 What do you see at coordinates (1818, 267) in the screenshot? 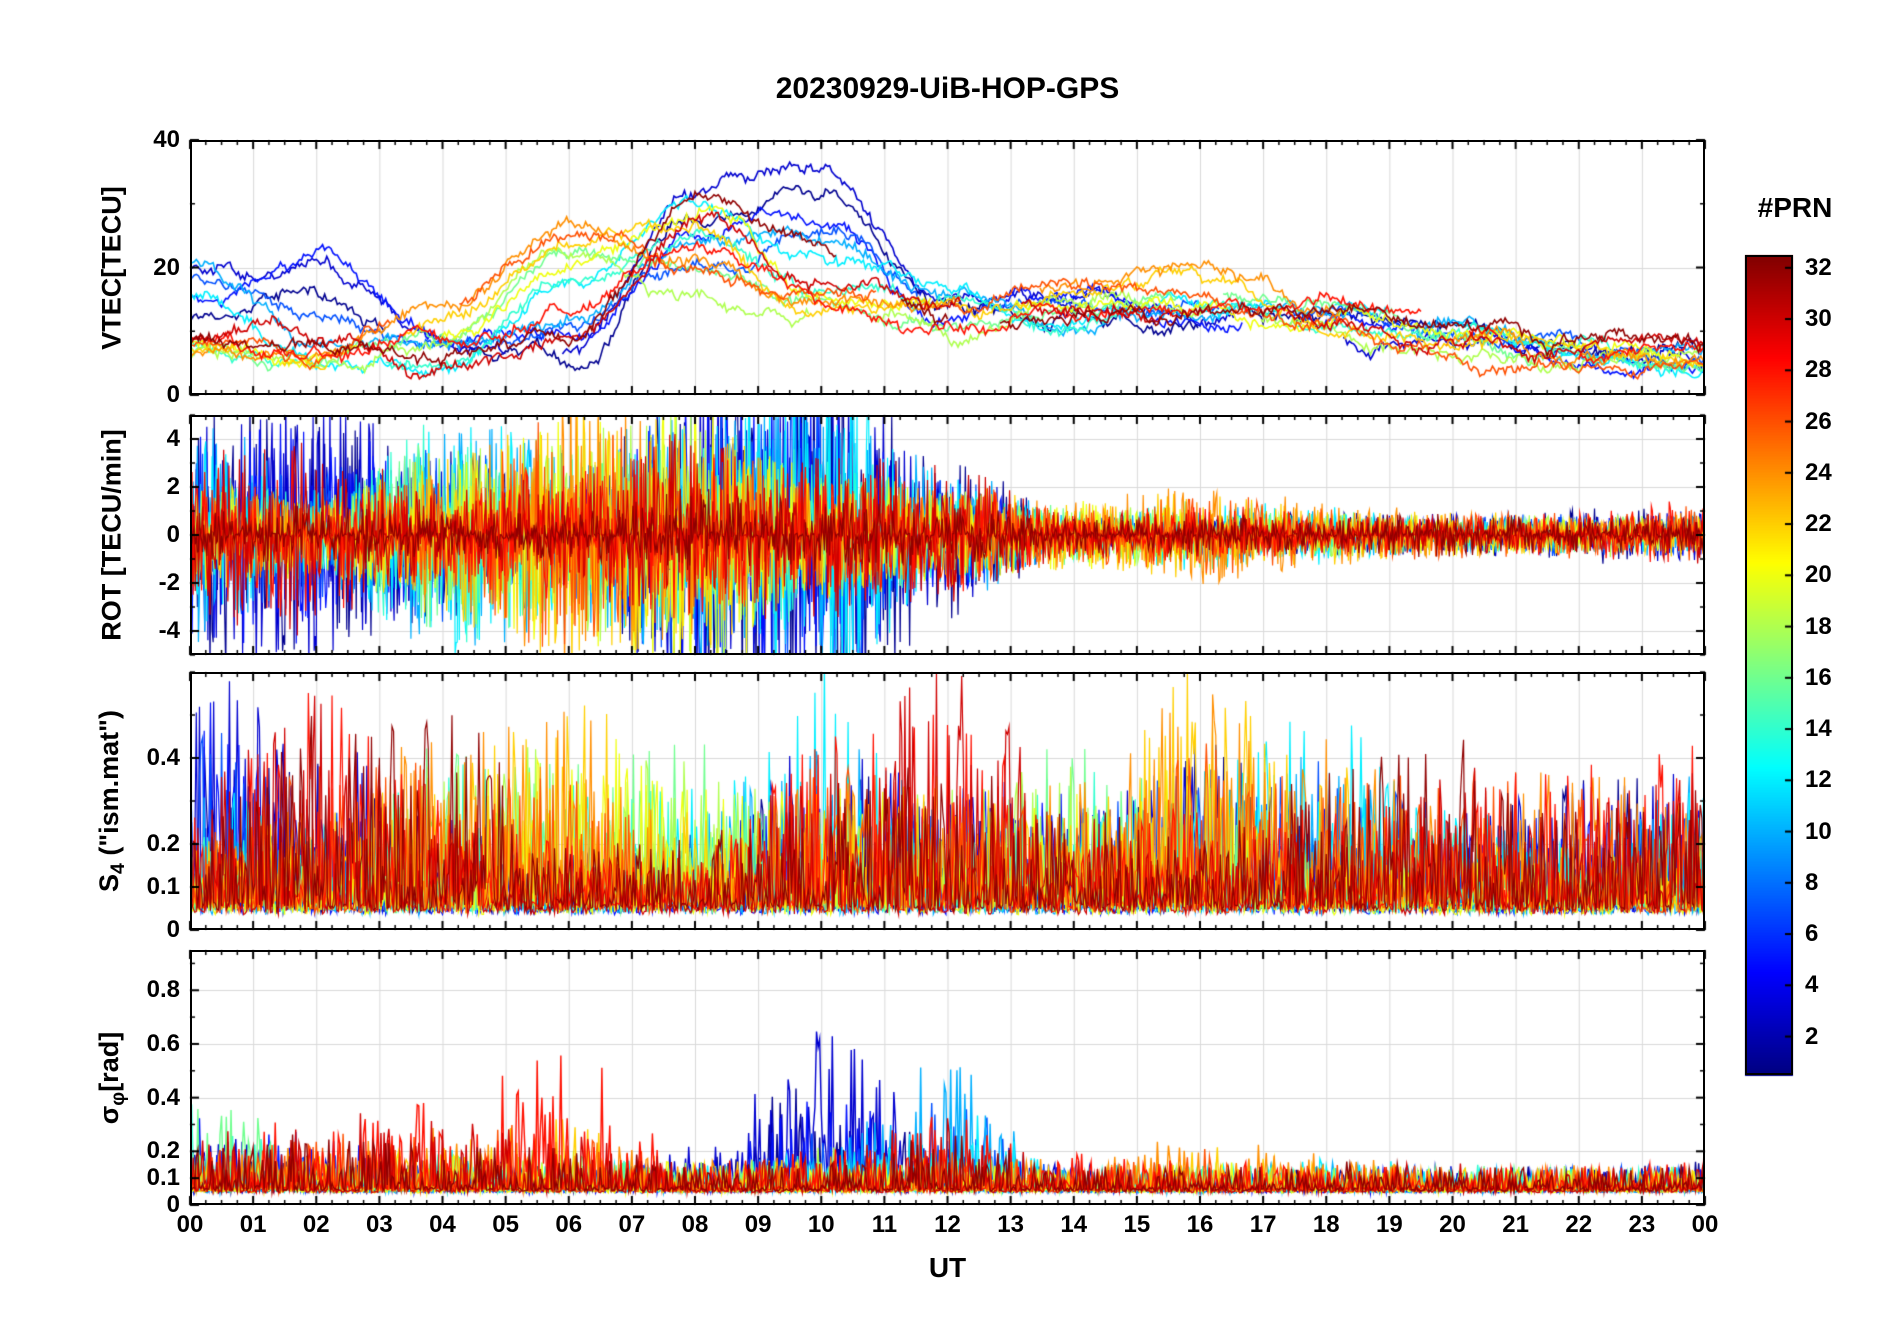
I see `colorbar-tick-label: 32` at bounding box center [1818, 267].